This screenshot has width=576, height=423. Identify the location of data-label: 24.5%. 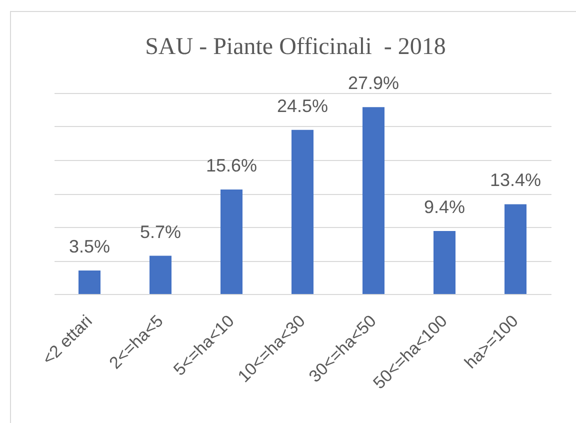
(302, 106).